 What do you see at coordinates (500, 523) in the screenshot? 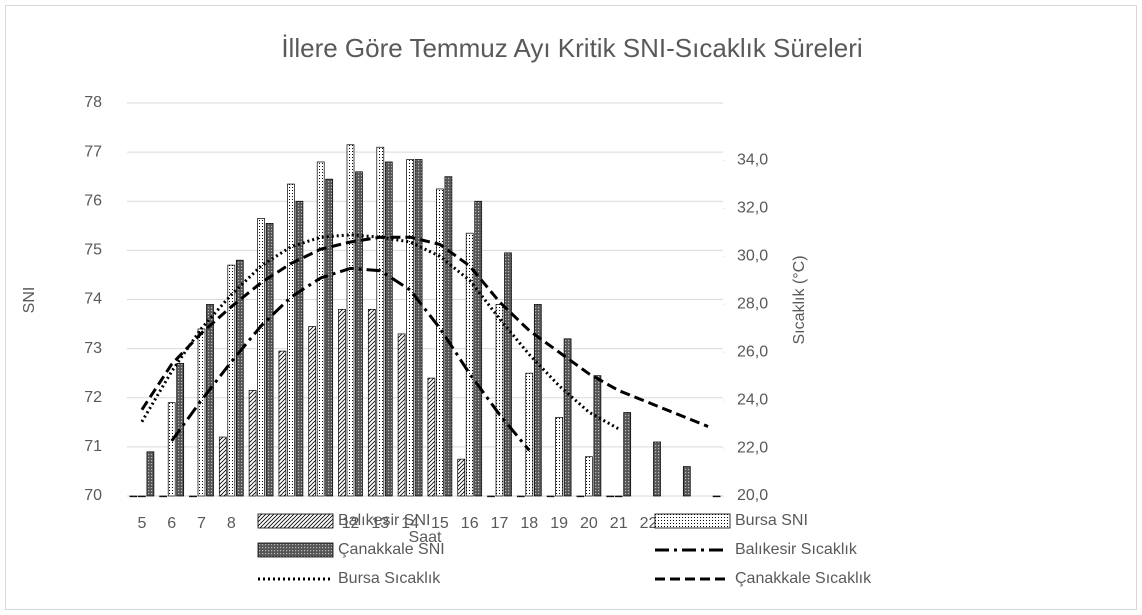
I see `x-tick-label: 17` at bounding box center [500, 523].